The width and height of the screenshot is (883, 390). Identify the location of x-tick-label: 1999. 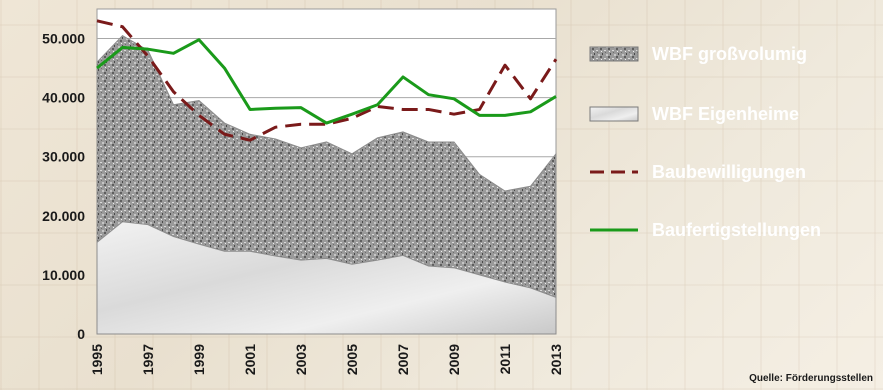
(199, 359).